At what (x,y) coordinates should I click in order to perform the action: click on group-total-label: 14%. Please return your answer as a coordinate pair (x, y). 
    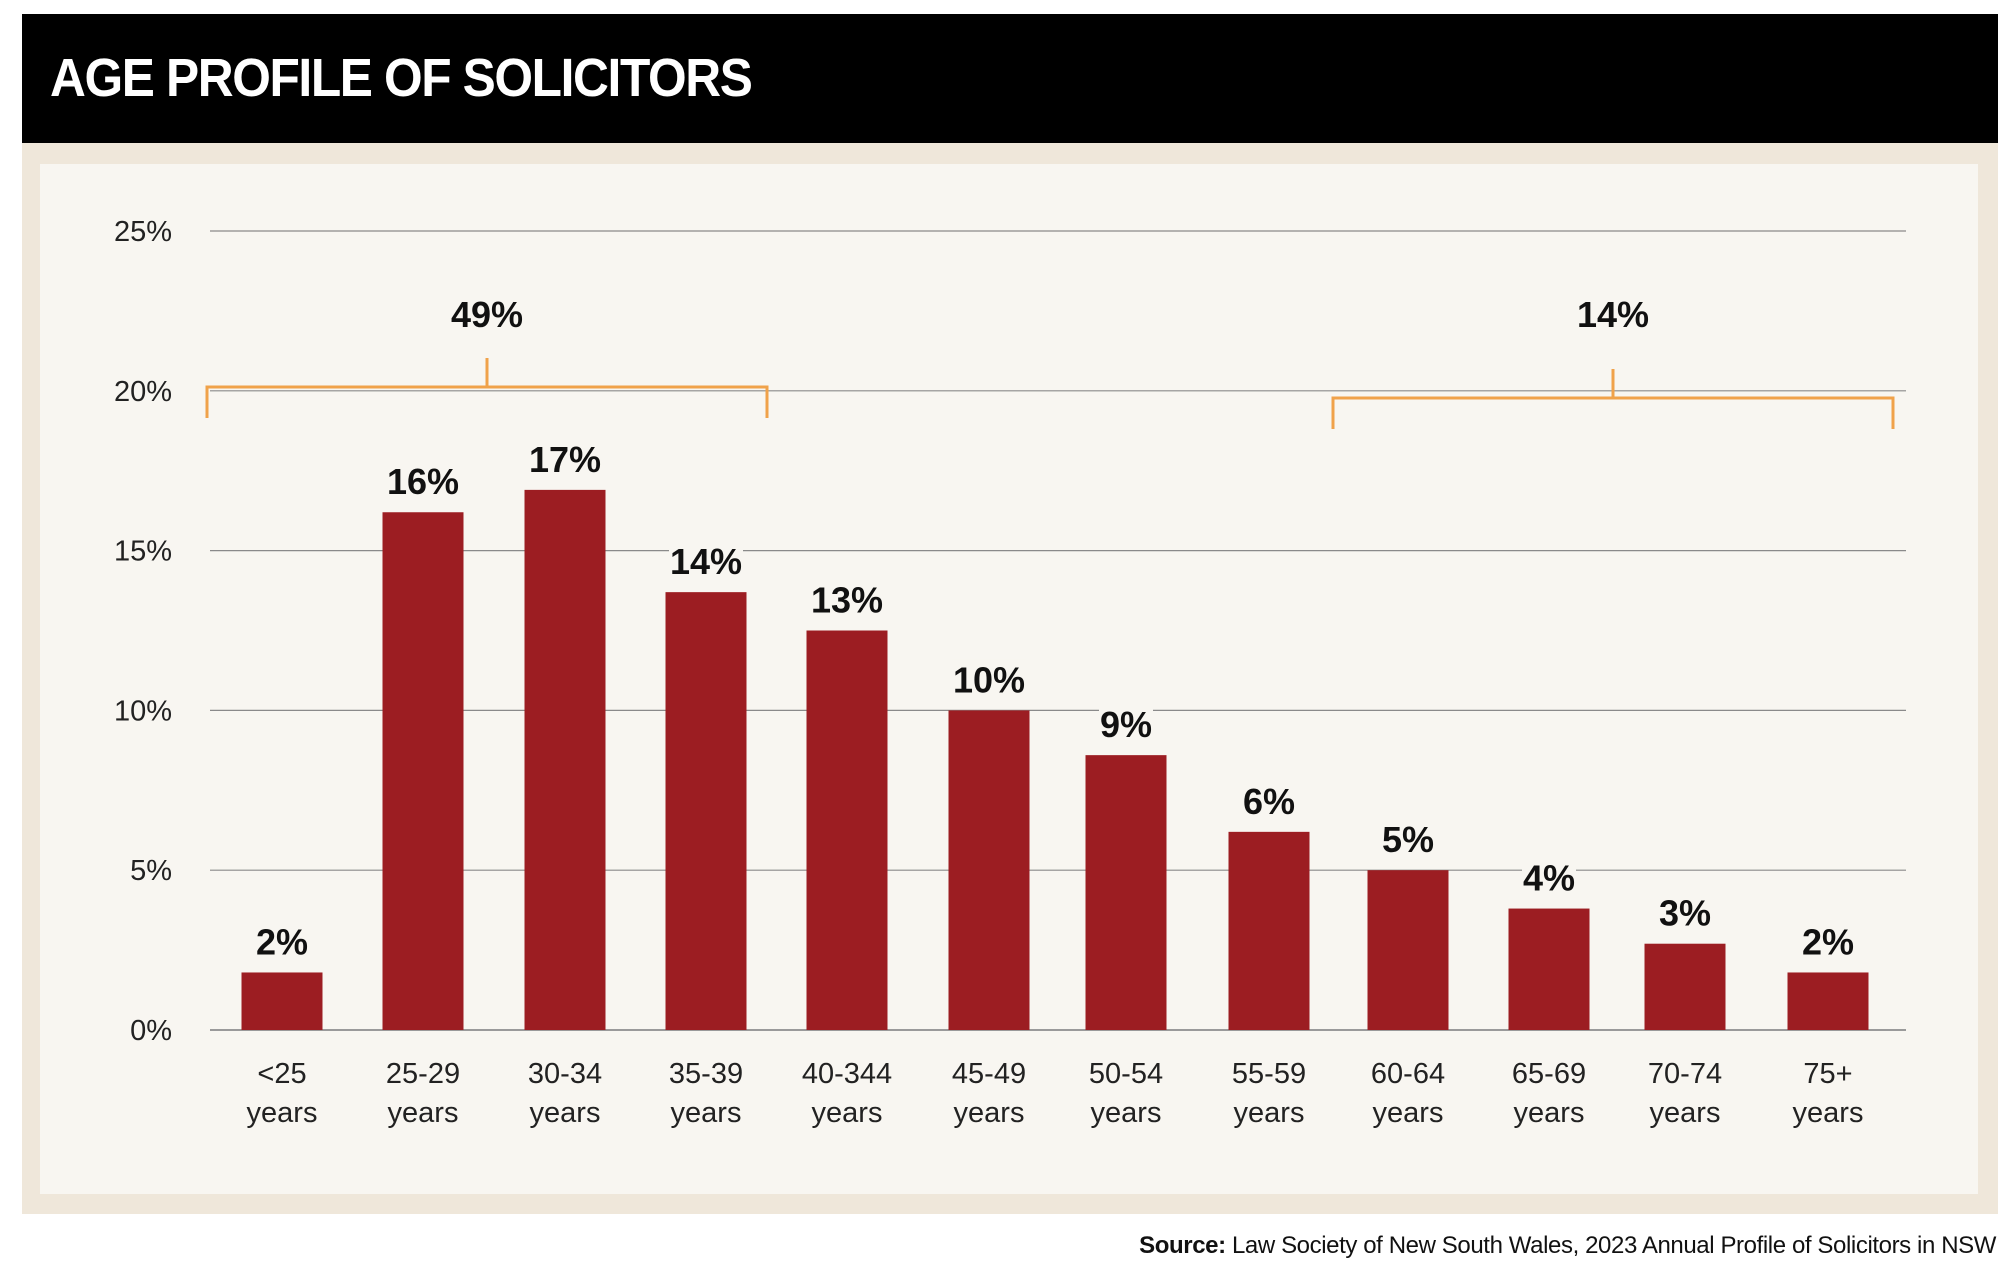
    Looking at the image, I should click on (1613, 314).